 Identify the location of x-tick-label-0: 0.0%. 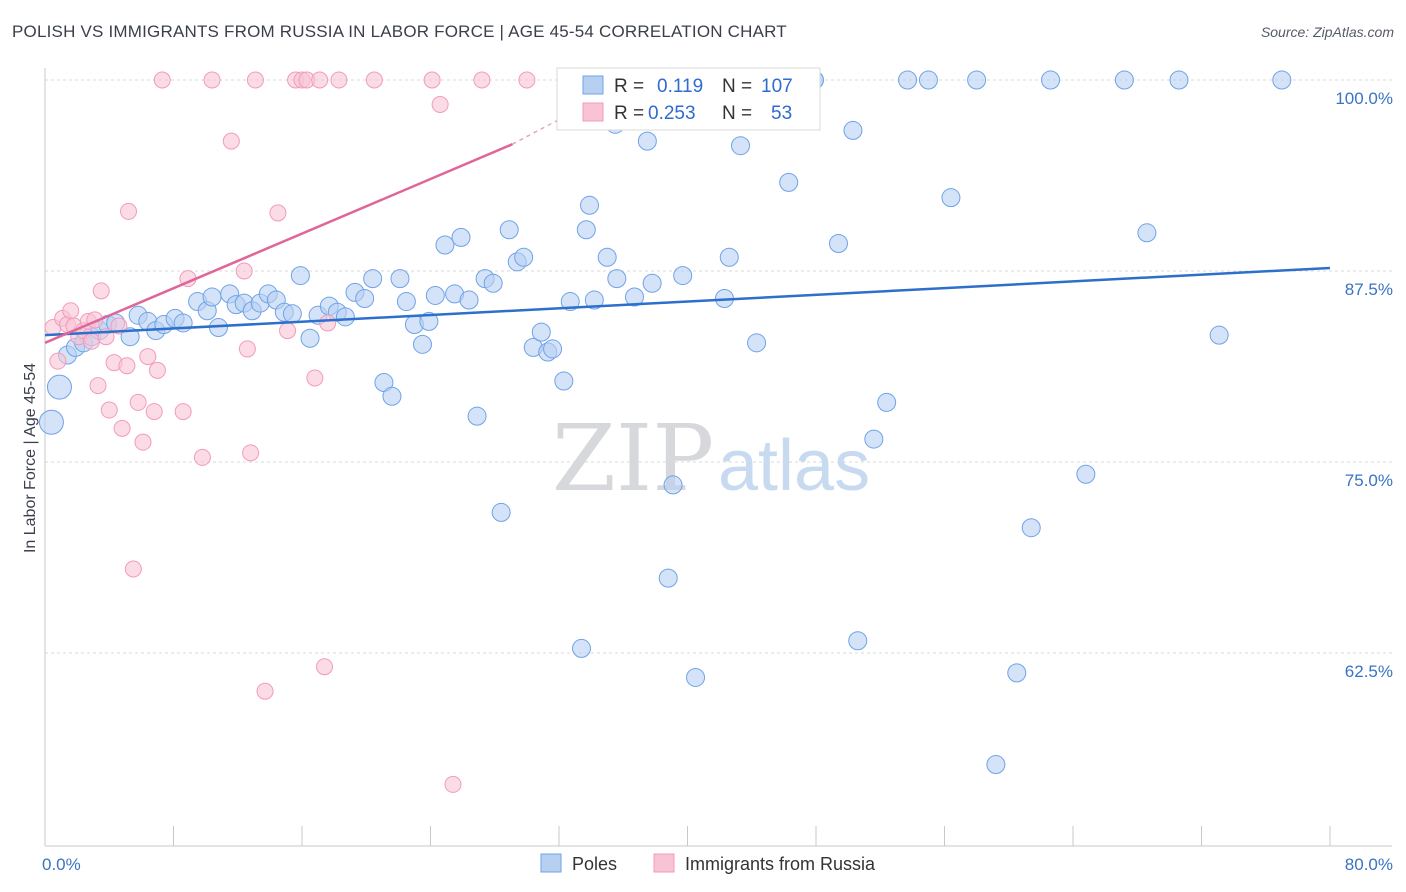
(61, 864).